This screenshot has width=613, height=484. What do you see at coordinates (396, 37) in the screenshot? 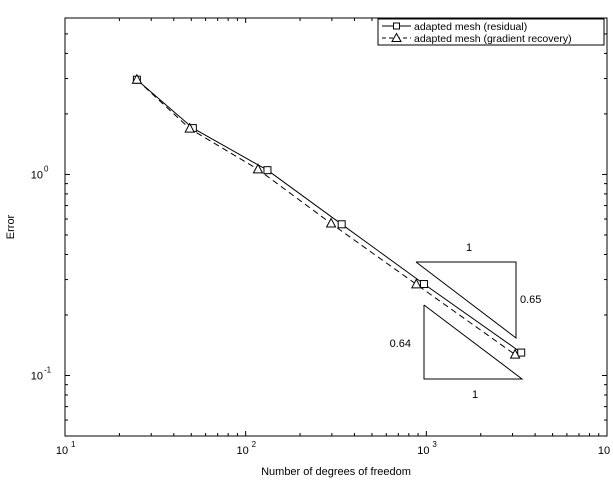
I see `triangle-marker-icon` at bounding box center [396, 37].